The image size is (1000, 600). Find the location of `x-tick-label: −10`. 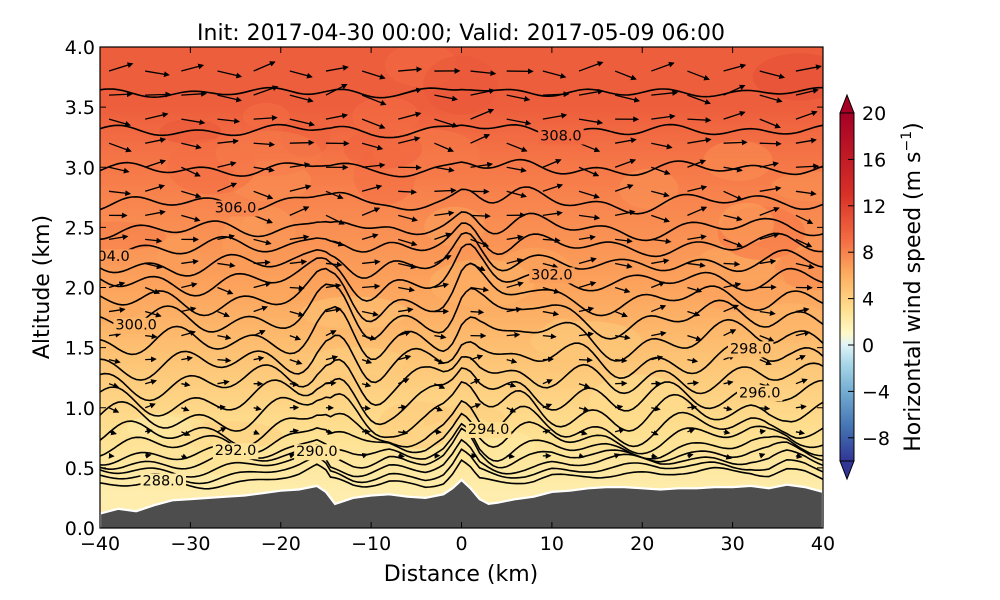

x-tick-label: −10 is located at coordinates (371, 544).